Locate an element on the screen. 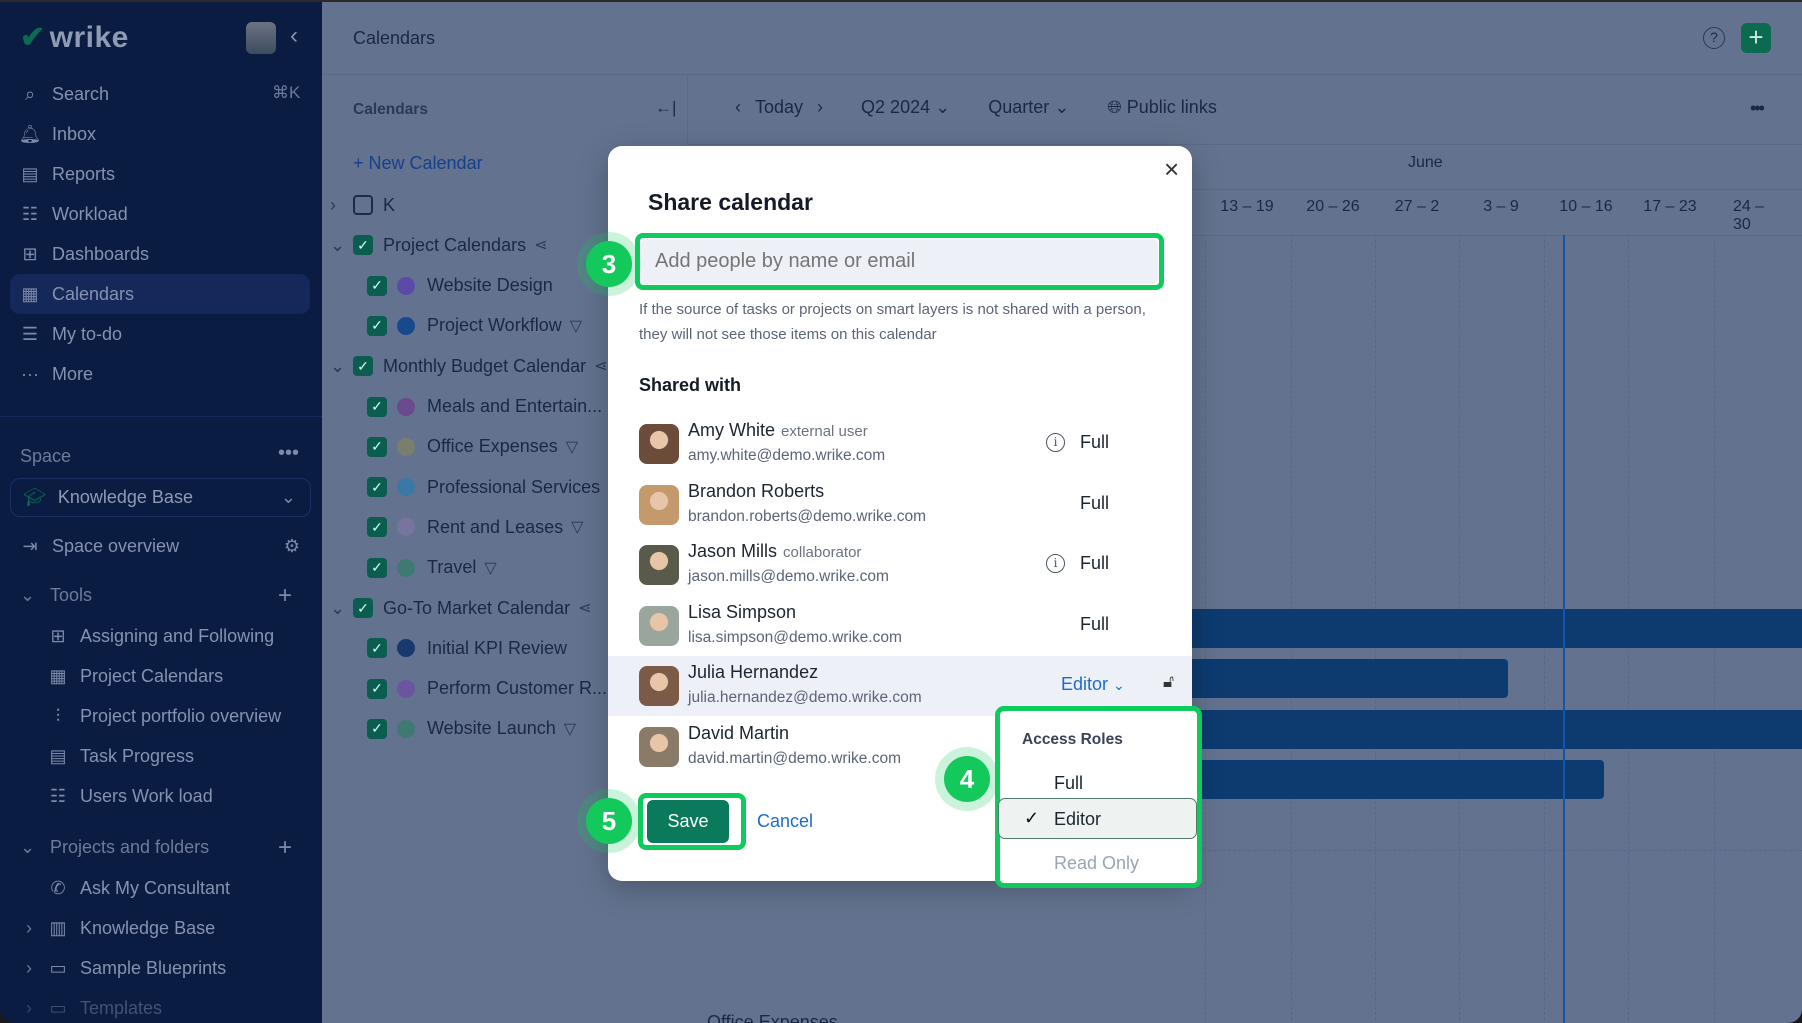  calendar-item: ✓ Initial KPI Review is located at coordinates (467, 648).